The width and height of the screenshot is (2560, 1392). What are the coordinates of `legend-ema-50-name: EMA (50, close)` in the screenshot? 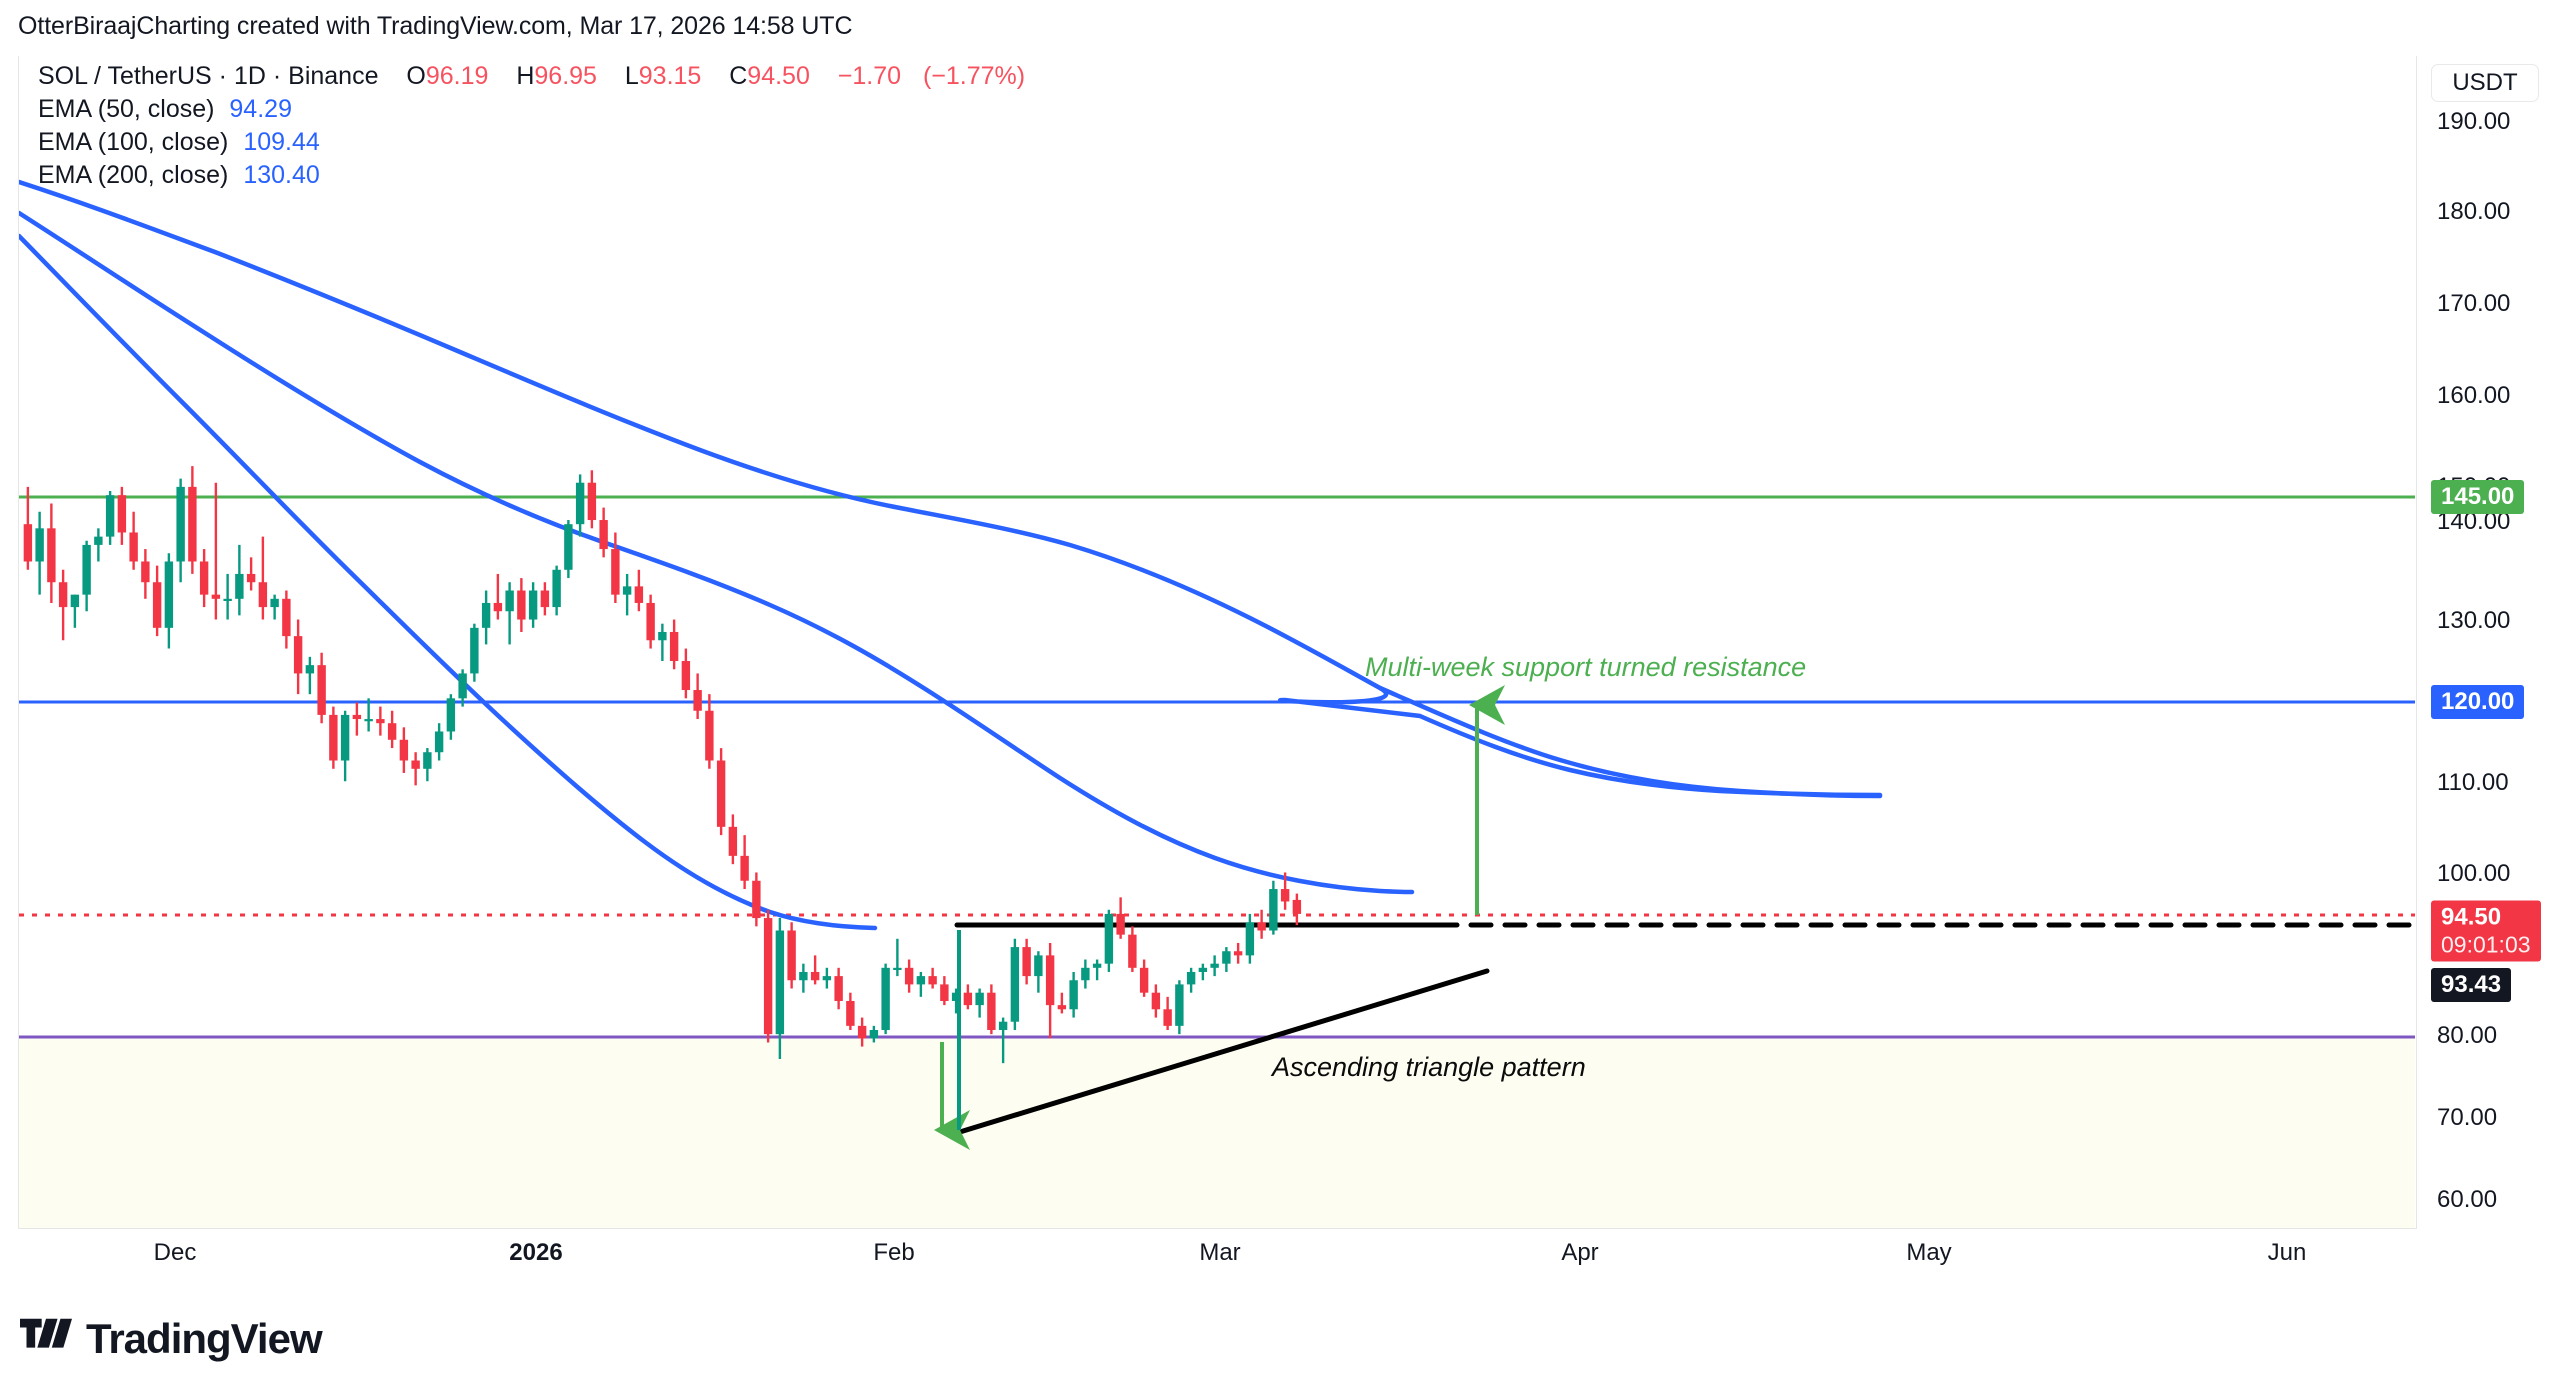 It's located at (126, 109).